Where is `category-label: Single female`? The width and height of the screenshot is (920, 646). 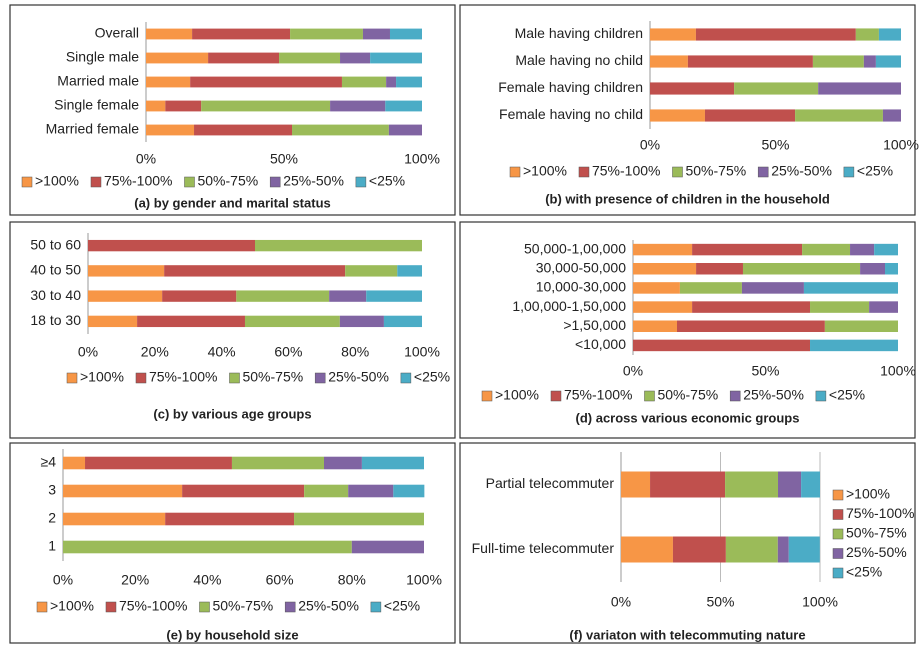
category-label: Single female is located at coordinates (96, 105).